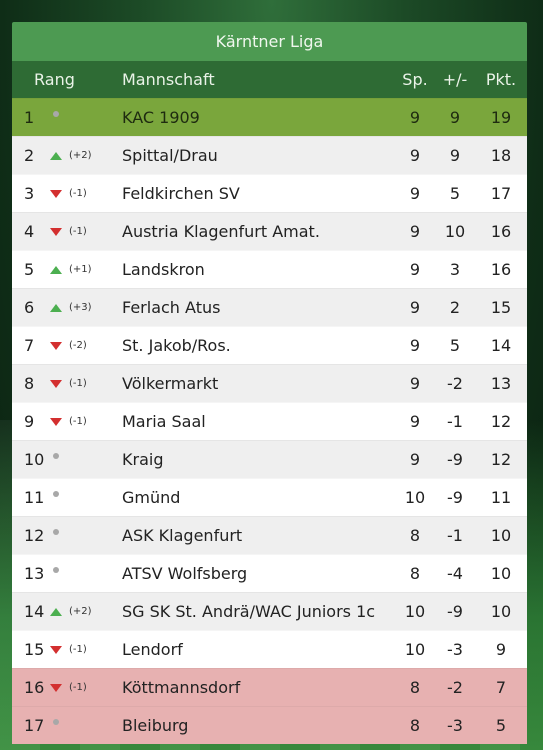 Image resolution: width=543 pixels, height=750 pixels. Describe the element at coordinates (269, 269) in the screenshot. I see `table-row: 5 (+1) Landskron 9 3 16` at that location.